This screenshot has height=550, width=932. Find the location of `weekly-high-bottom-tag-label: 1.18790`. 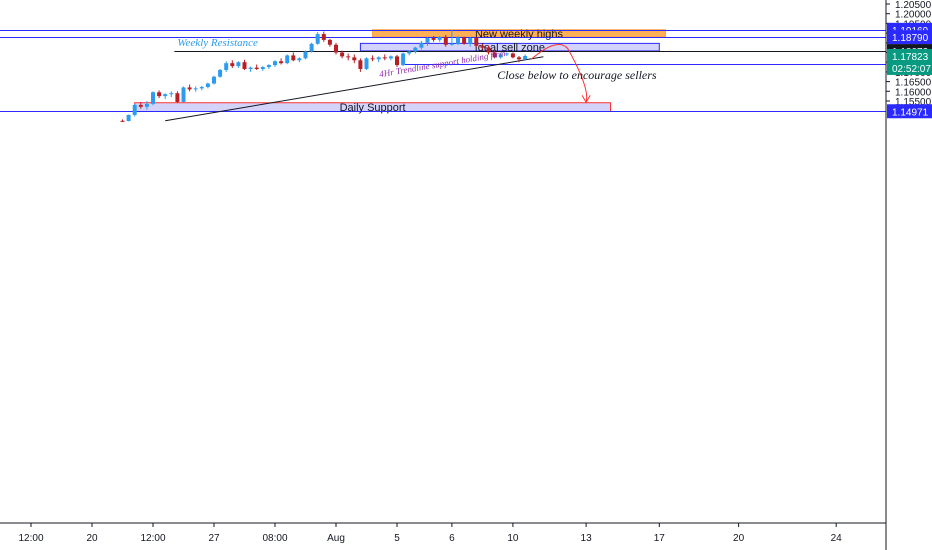

weekly-high-bottom-tag-label: 1.18790 is located at coordinates (910, 38).